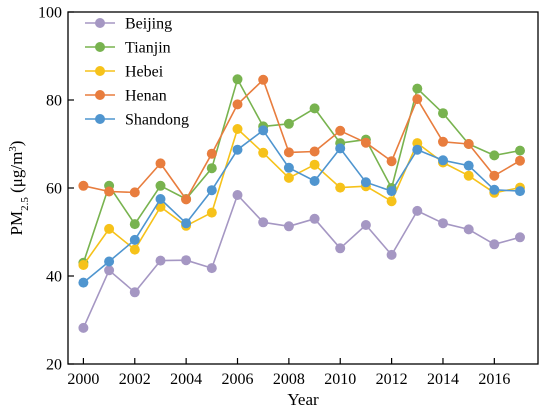  I want to click on legend-item-hebei: Hebei, so click(124, 72).